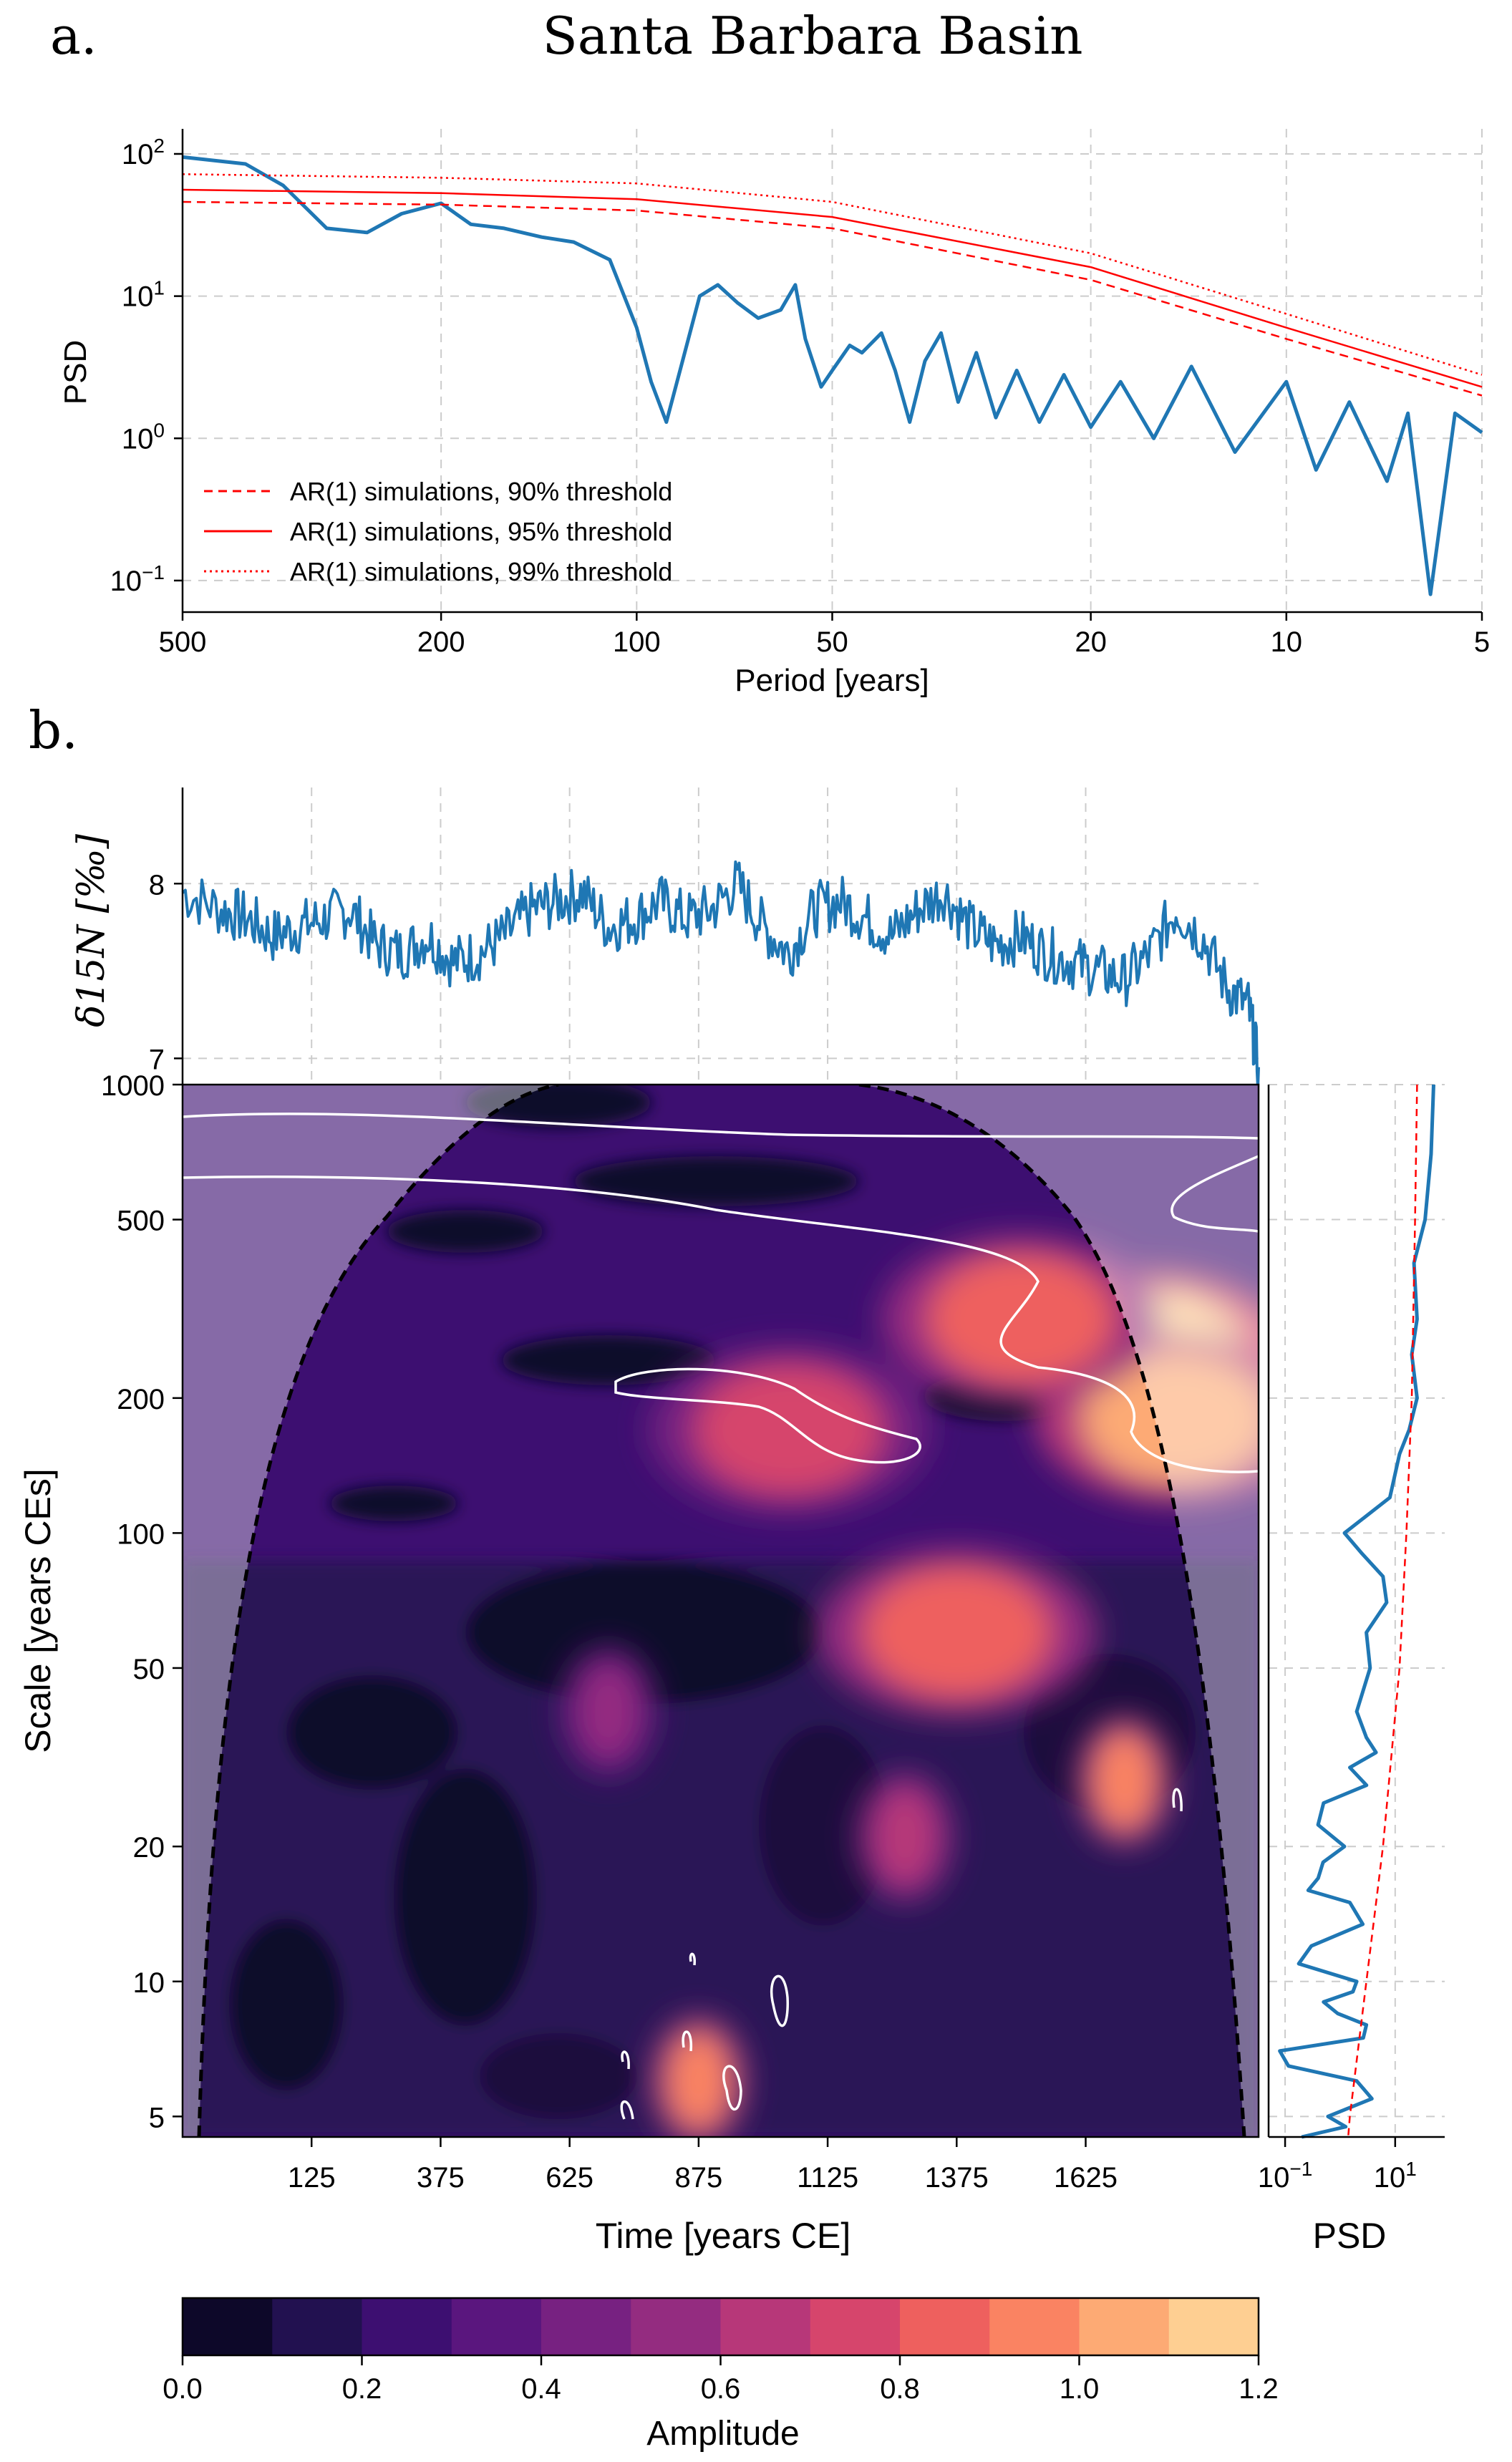 This screenshot has height=2462, width=1512. I want to click on b-yticklabel-1: 7, so click(157, 1059).